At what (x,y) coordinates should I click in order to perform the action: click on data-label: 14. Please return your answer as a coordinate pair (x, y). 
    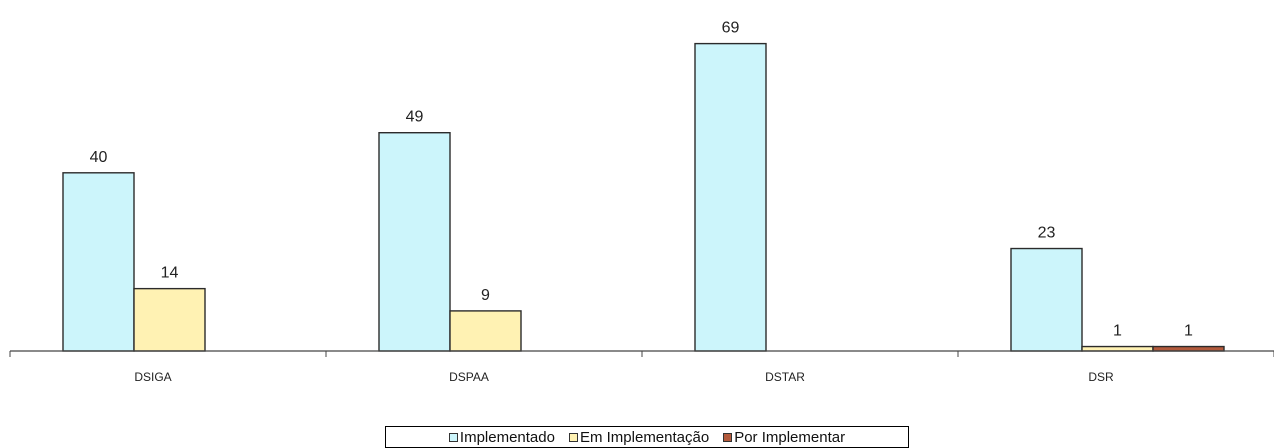
    Looking at the image, I should click on (170, 273).